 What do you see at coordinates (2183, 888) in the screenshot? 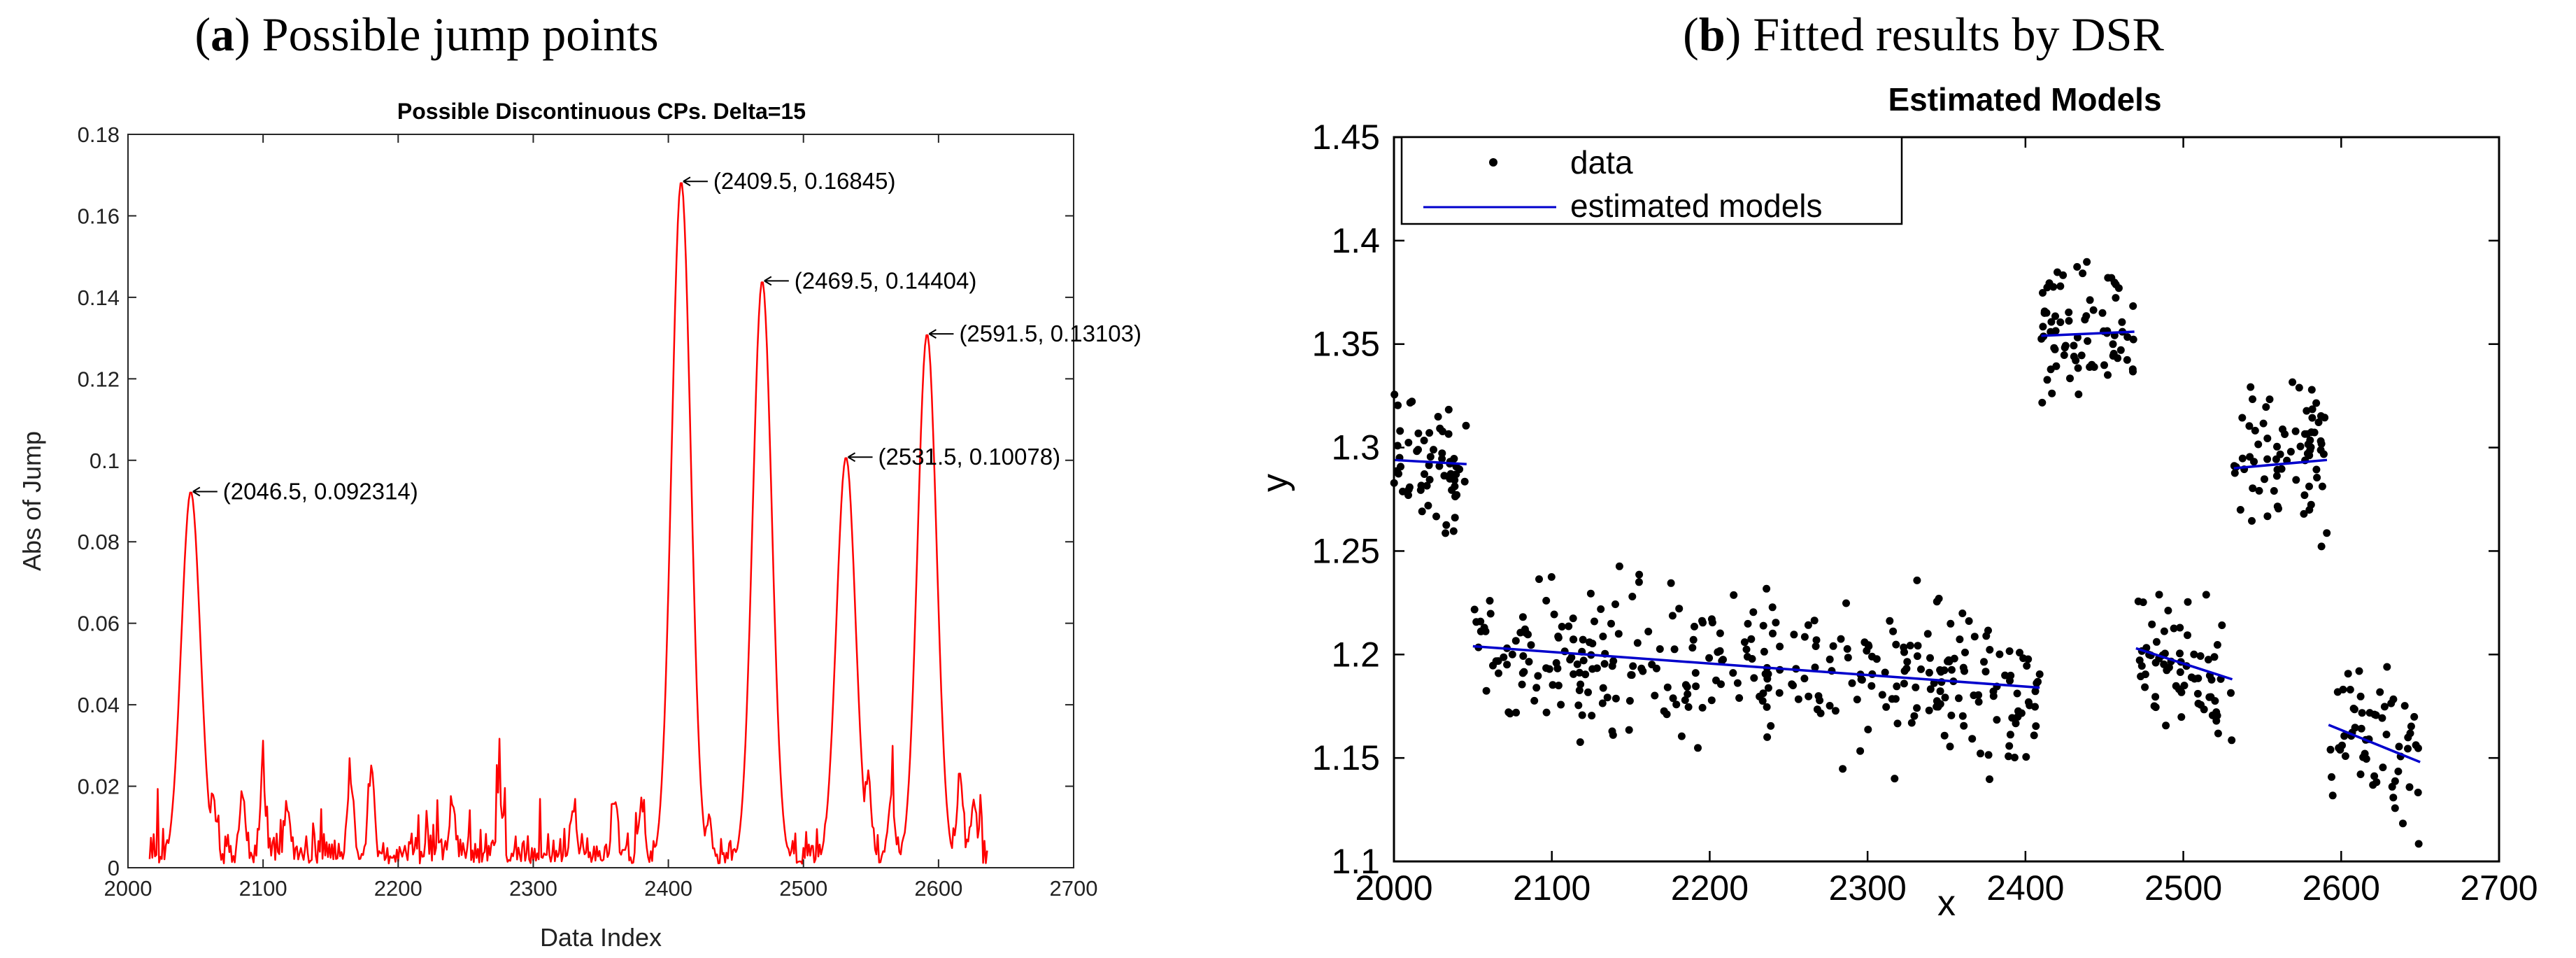
I see `chart-b-xtick-label: 2500` at bounding box center [2183, 888].